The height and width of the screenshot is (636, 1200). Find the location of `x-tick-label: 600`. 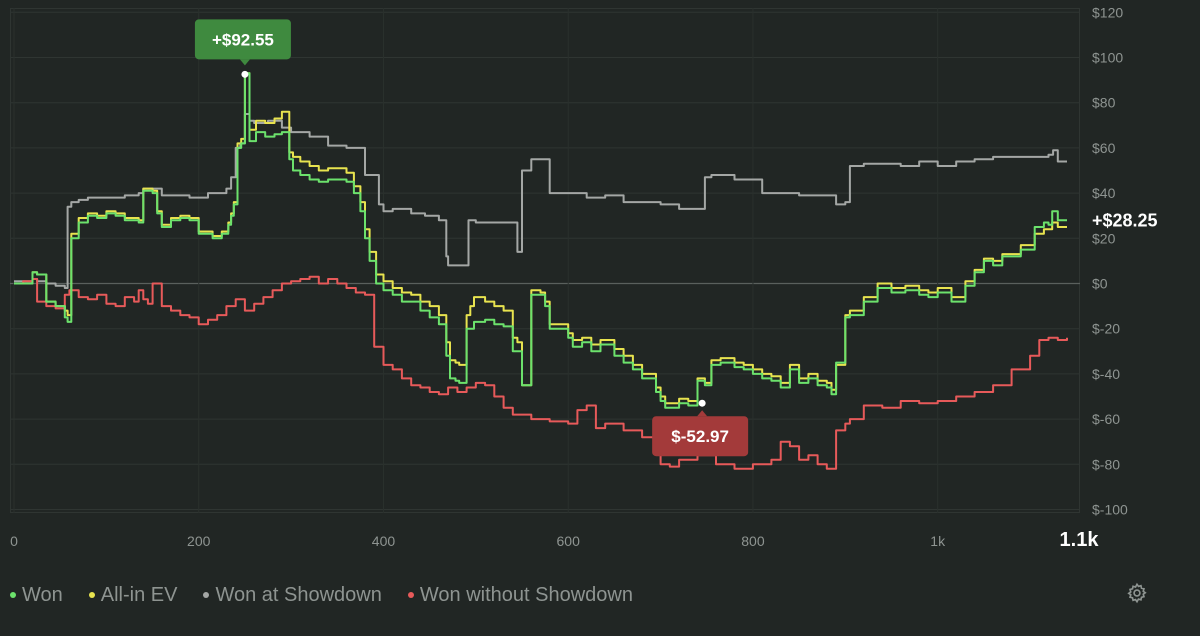

x-tick-label: 600 is located at coordinates (569, 541).